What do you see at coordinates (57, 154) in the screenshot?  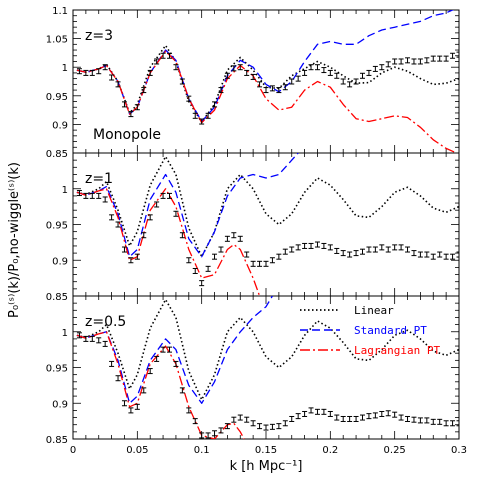 I see `y-tick-label: 0.85` at bounding box center [57, 154].